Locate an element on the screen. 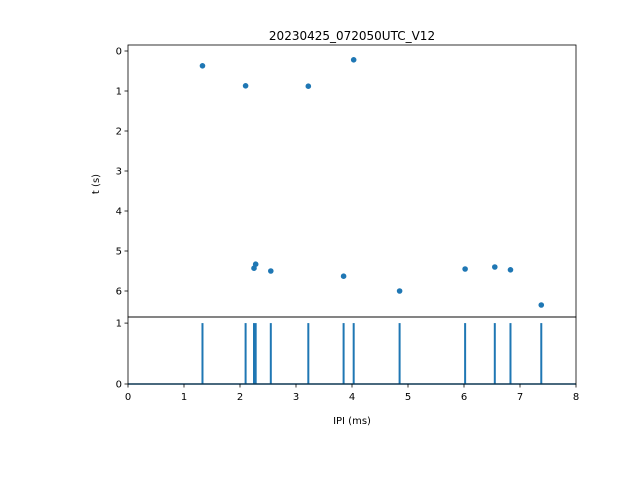  scatter-y-tick-label: 1 is located at coordinates (119, 92).